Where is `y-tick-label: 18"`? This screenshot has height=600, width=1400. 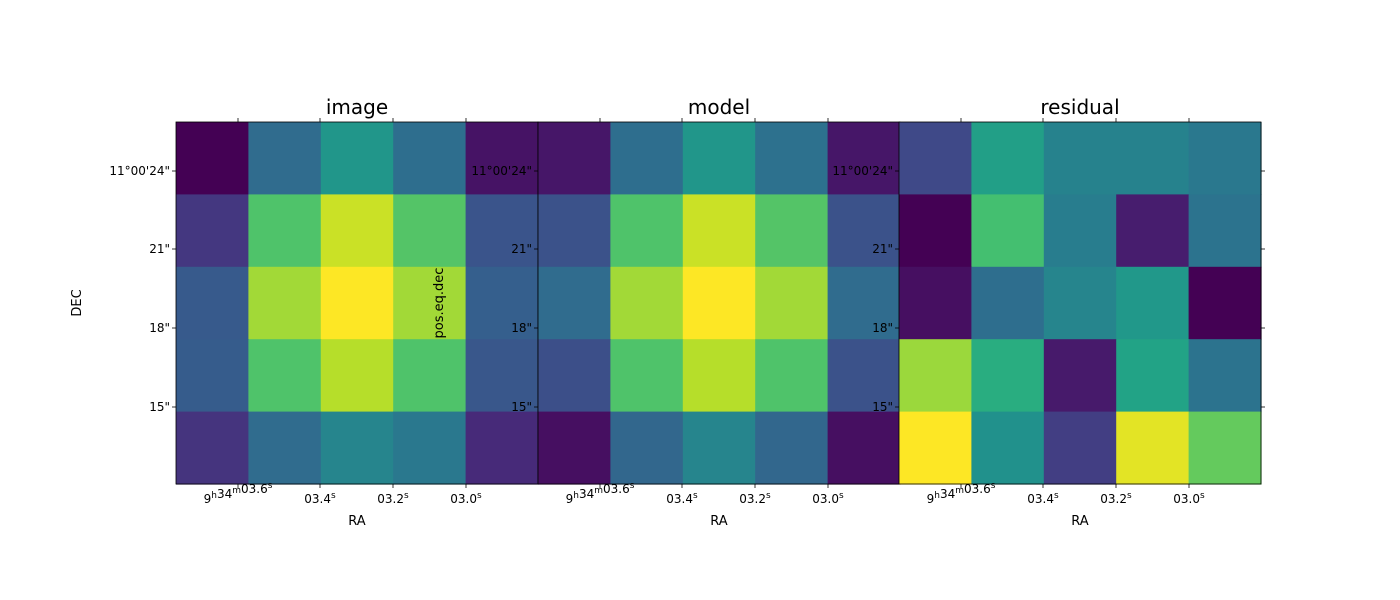
y-tick-label: 18" is located at coordinates (159, 328).